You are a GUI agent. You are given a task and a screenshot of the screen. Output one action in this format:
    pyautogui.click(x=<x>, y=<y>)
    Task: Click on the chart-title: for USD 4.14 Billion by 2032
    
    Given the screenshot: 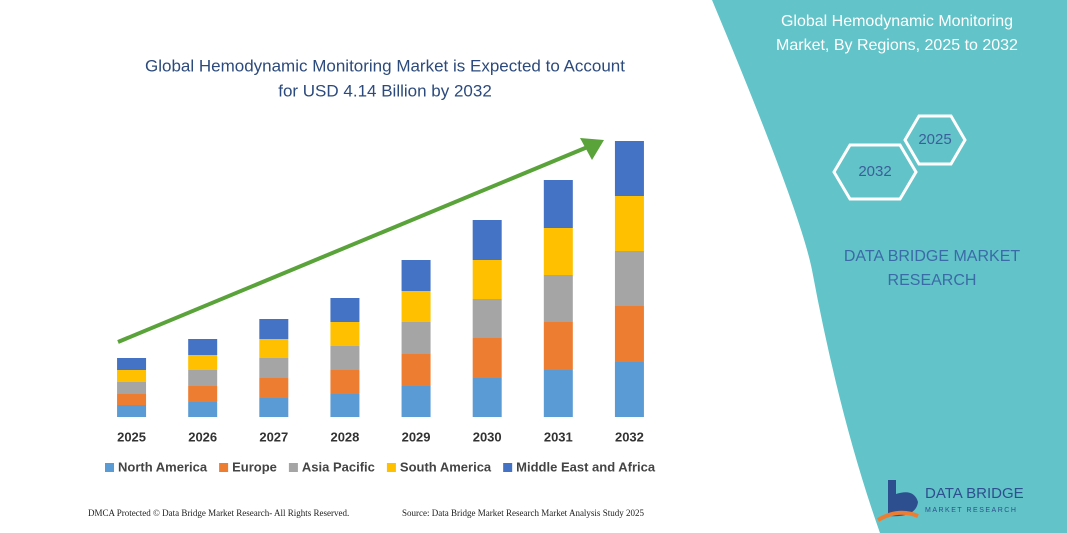 What is the action you would take?
    pyautogui.click(x=385, y=90)
    